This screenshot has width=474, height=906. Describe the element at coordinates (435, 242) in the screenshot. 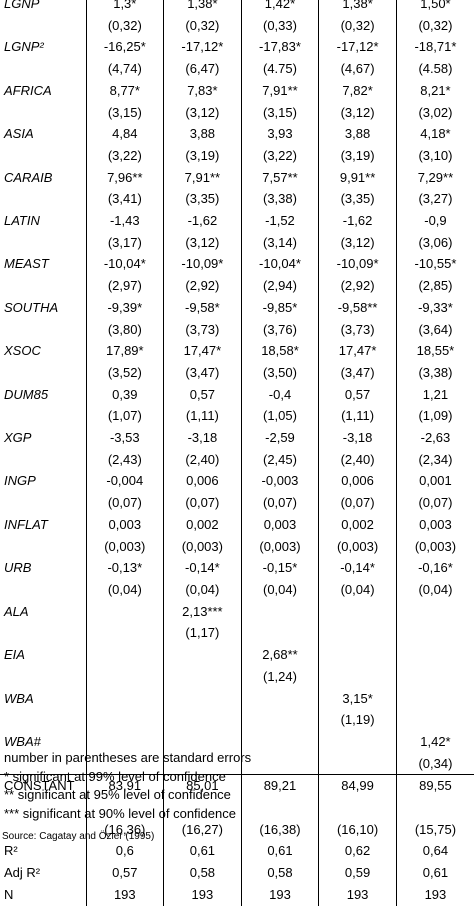

I see `table-cell: (3,06)` at that location.